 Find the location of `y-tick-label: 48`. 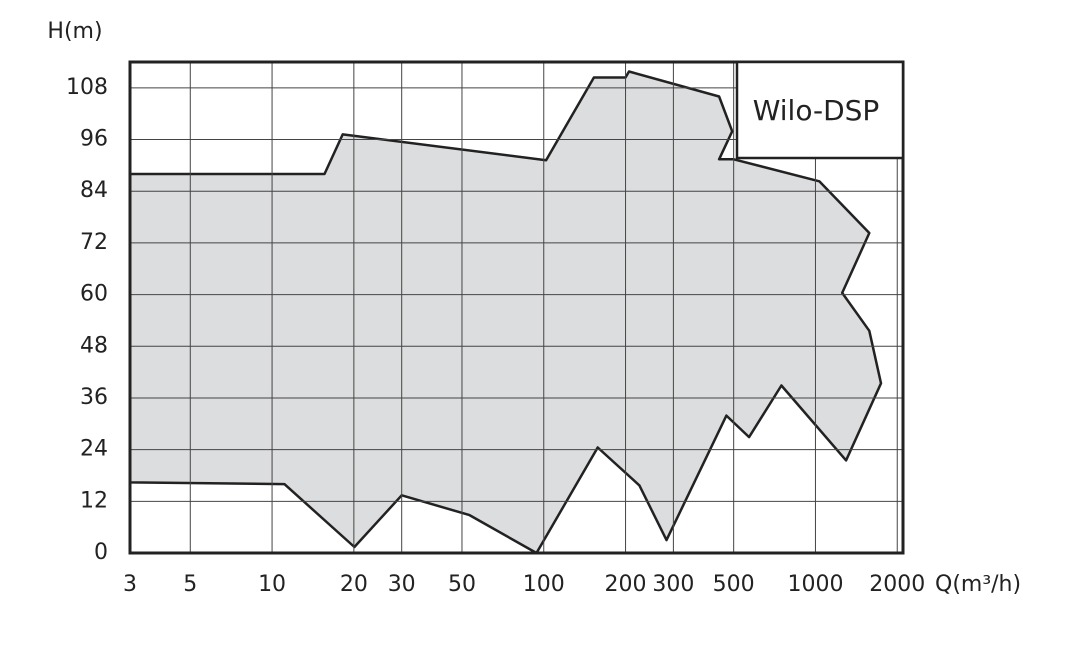

y-tick-label: 48 is located at coordinates (94, 345).